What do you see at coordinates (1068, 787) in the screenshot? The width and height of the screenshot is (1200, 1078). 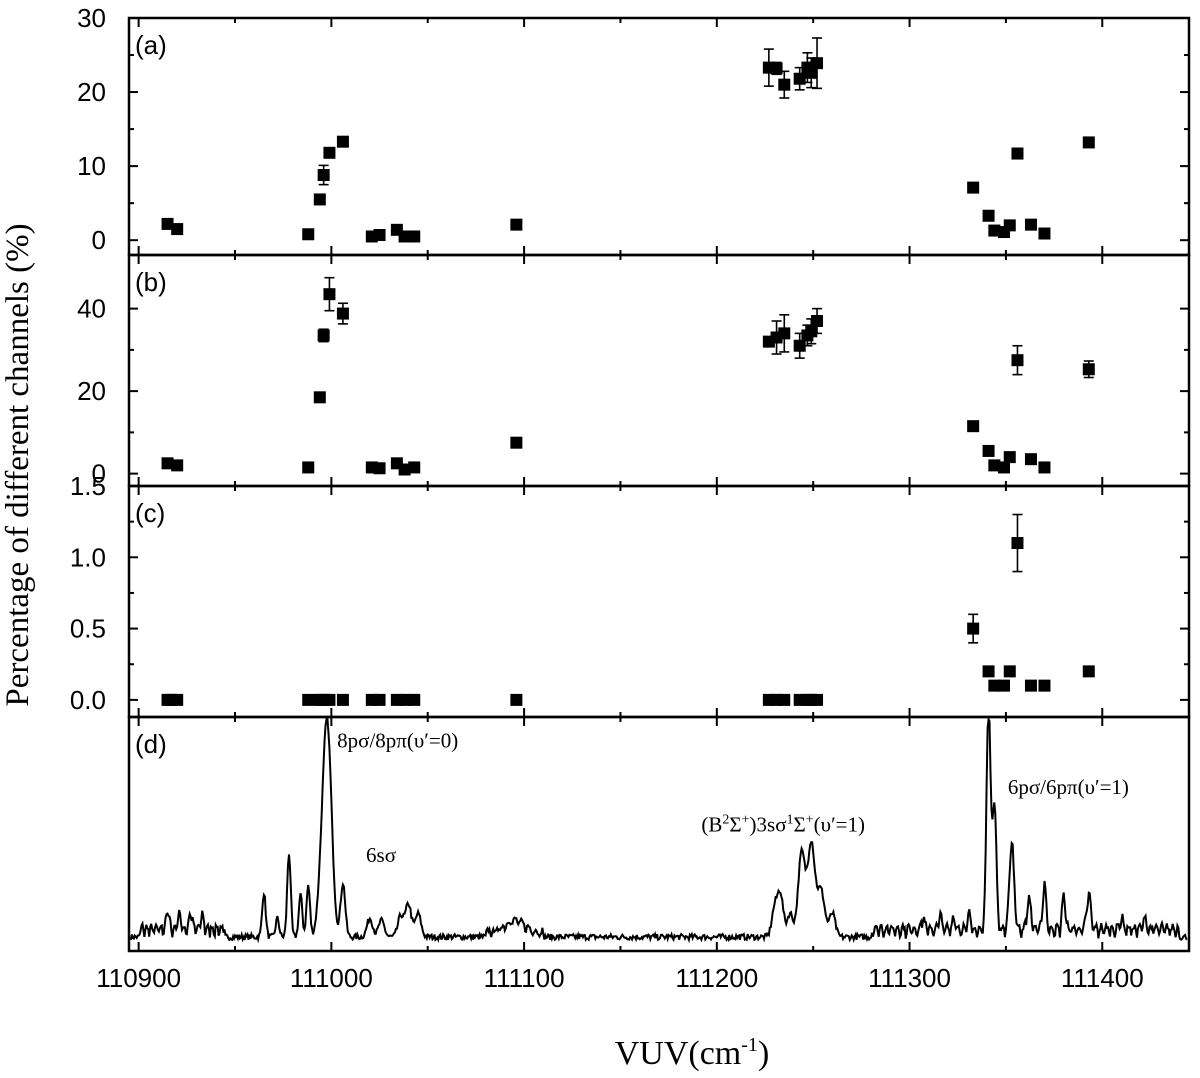 I see `spectrum-annotation: 6pσ/6pπ(υ′=1)` at bounding box center [1068, 787].